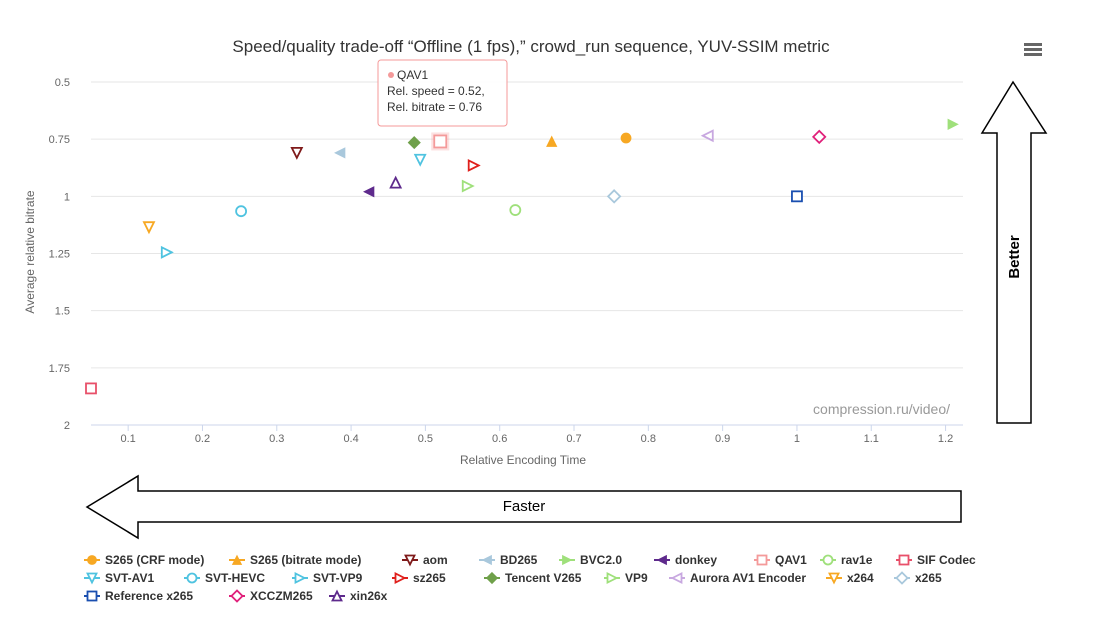  I want to click on legend-label: aom, so click(435, 560).